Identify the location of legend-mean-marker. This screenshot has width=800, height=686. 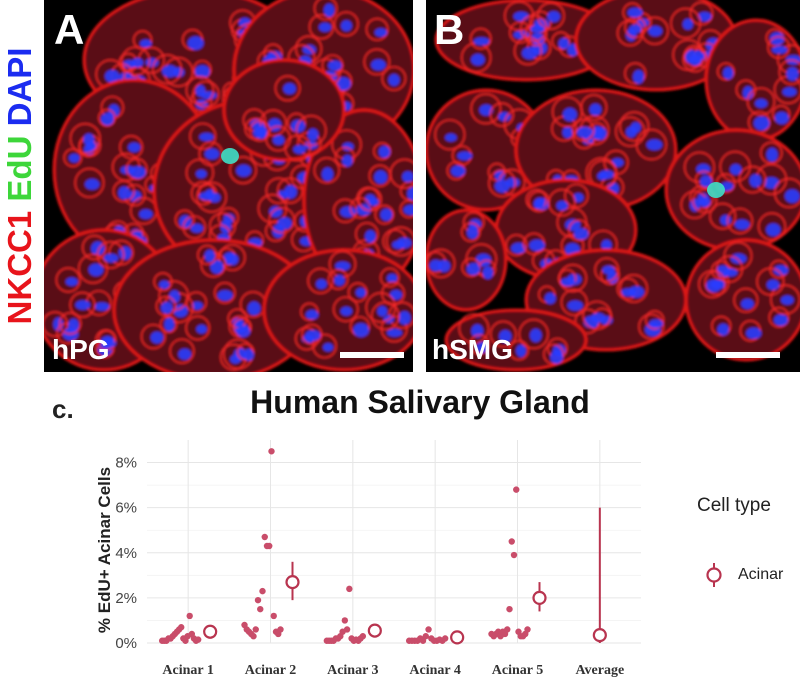
(714, 575).